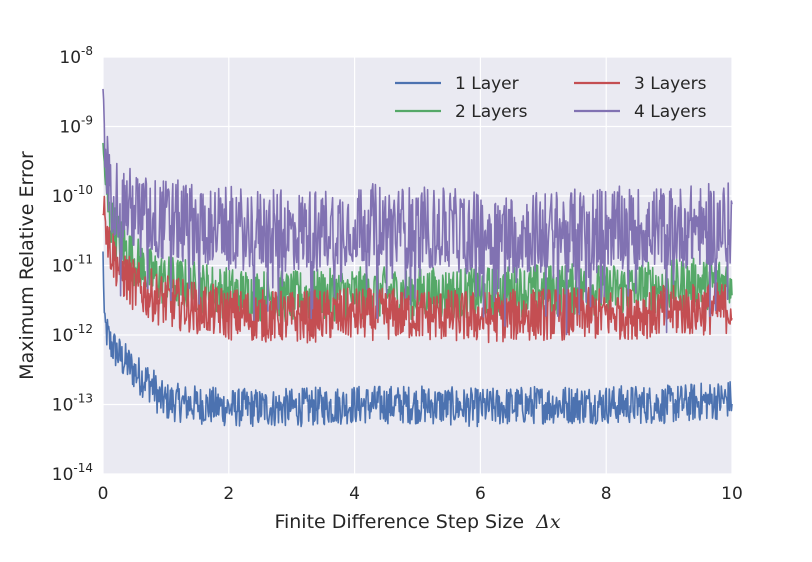 This screenshot has height=562, width=812. I want to click on y-tick-label: 10⁻¹¹, so click(72, 265).